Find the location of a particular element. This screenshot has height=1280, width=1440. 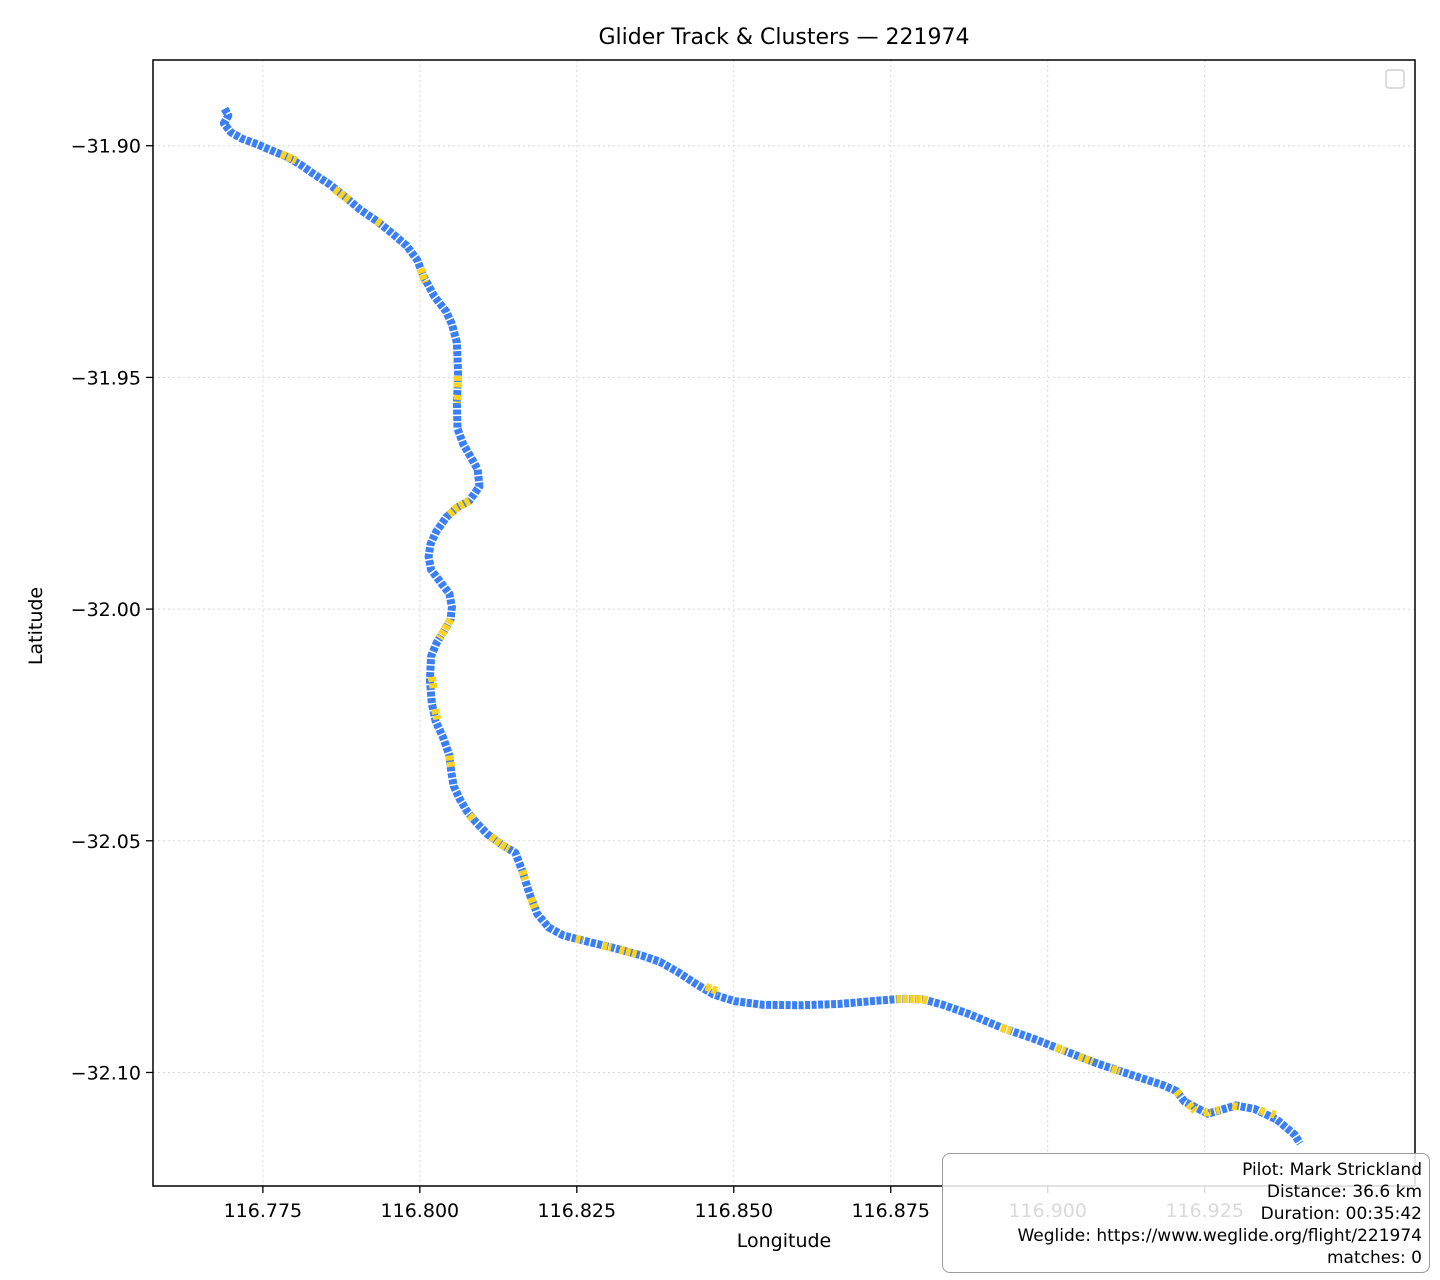

chart-title: Glider Track & Clusters — 221974 is located at coordinates (783, 37).